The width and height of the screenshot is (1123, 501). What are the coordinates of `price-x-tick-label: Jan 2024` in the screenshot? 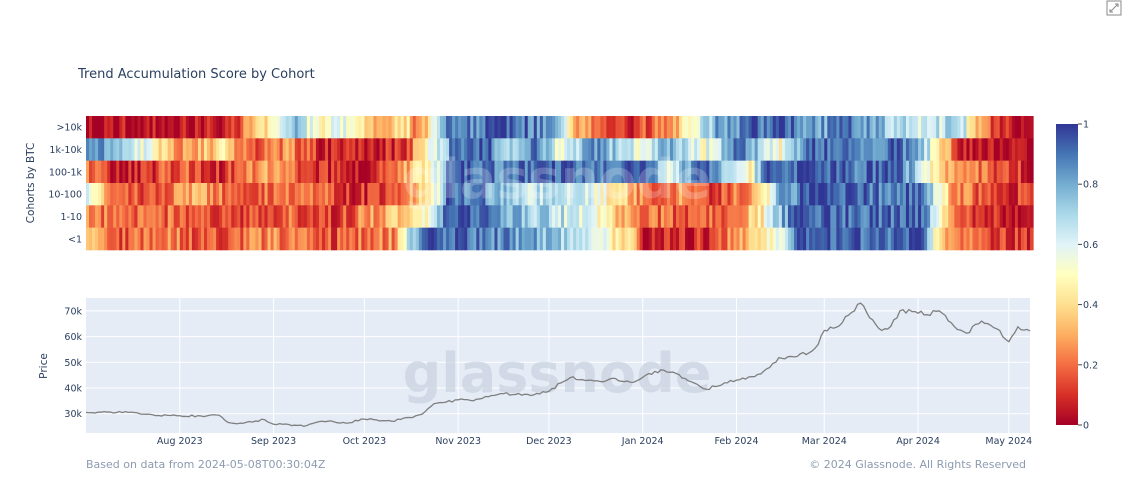 It's located at (642, 441).